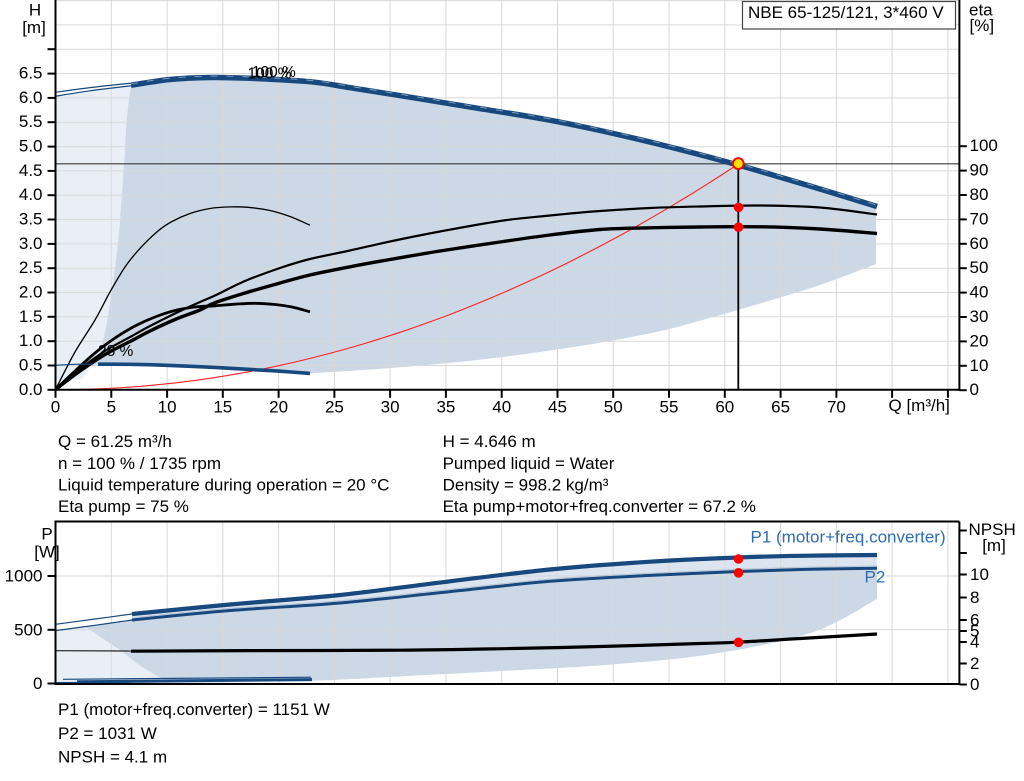  I want to click on svg-text: H, so click(35, 10).